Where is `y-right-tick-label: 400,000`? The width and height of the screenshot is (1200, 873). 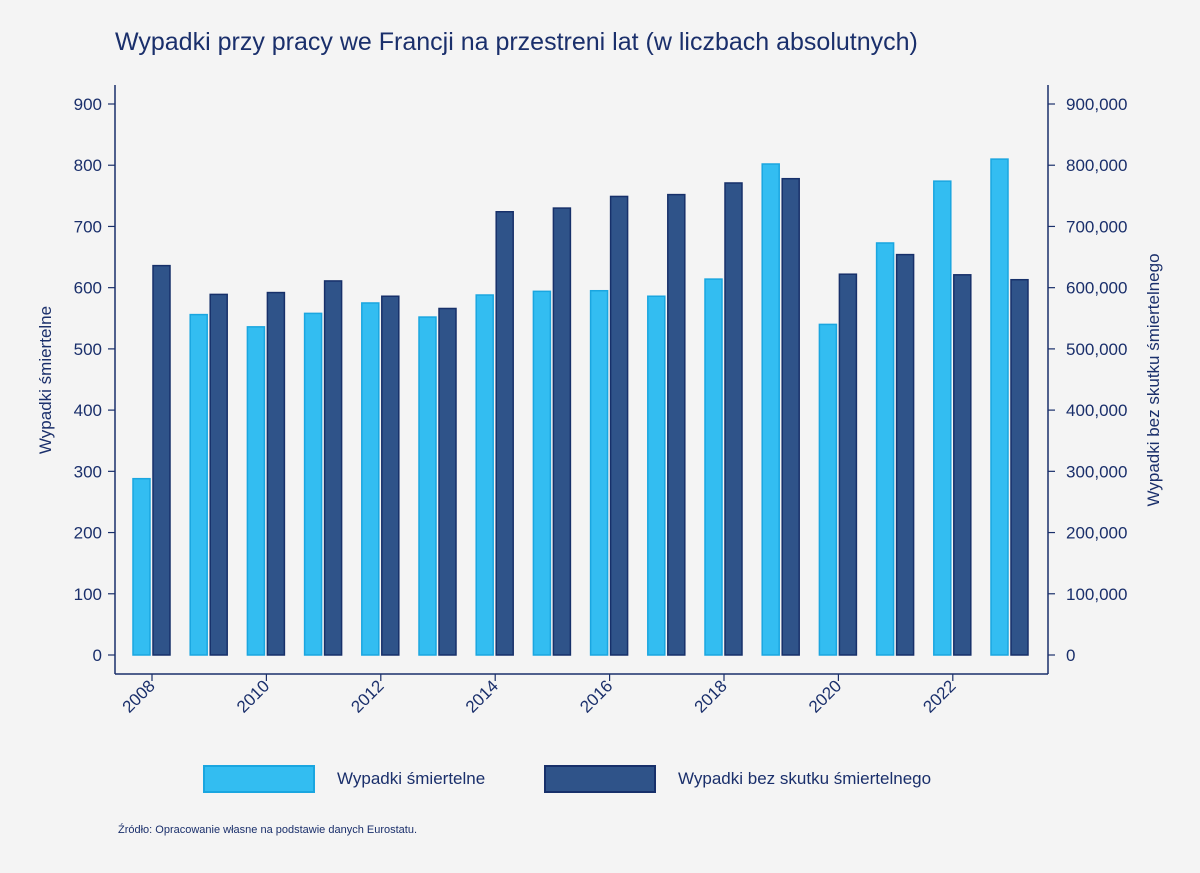
y-right-tick-label: 400,000 is located at coordinates (1096, 410).